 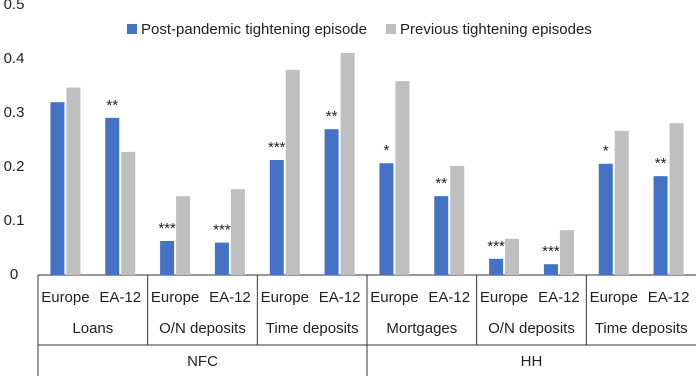 I want to click on group-label: Loans, so click(x=92, y=328).